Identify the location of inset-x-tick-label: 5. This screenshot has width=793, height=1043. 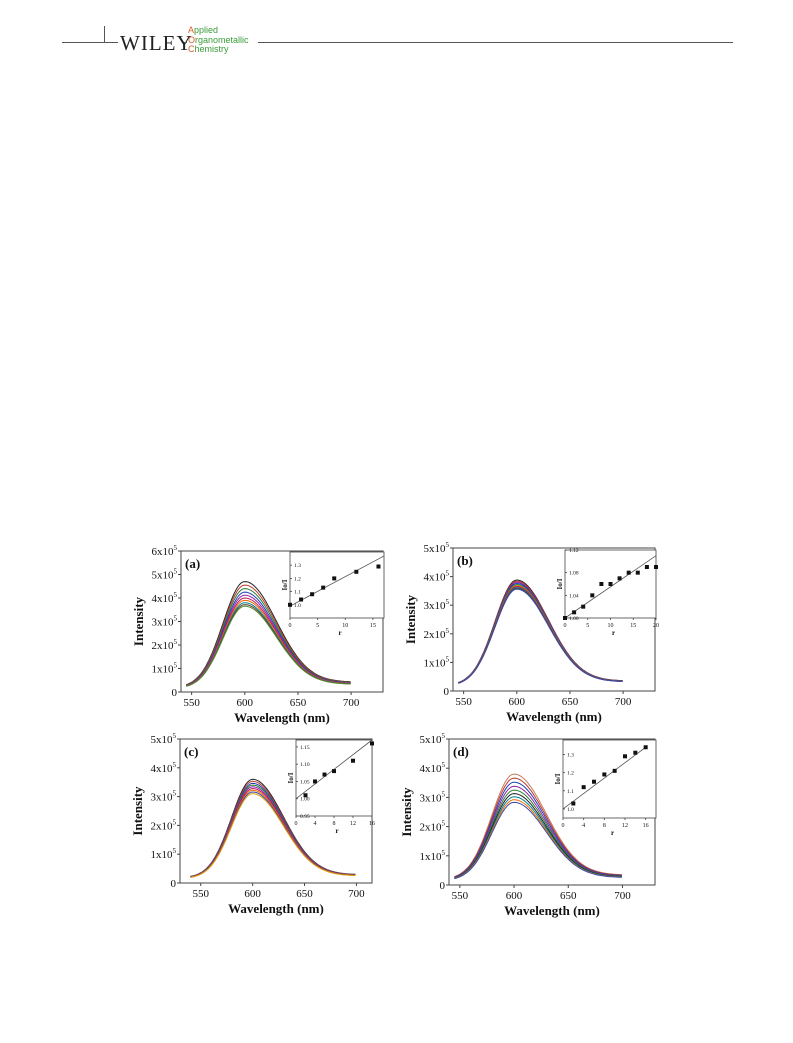
(317, 626).